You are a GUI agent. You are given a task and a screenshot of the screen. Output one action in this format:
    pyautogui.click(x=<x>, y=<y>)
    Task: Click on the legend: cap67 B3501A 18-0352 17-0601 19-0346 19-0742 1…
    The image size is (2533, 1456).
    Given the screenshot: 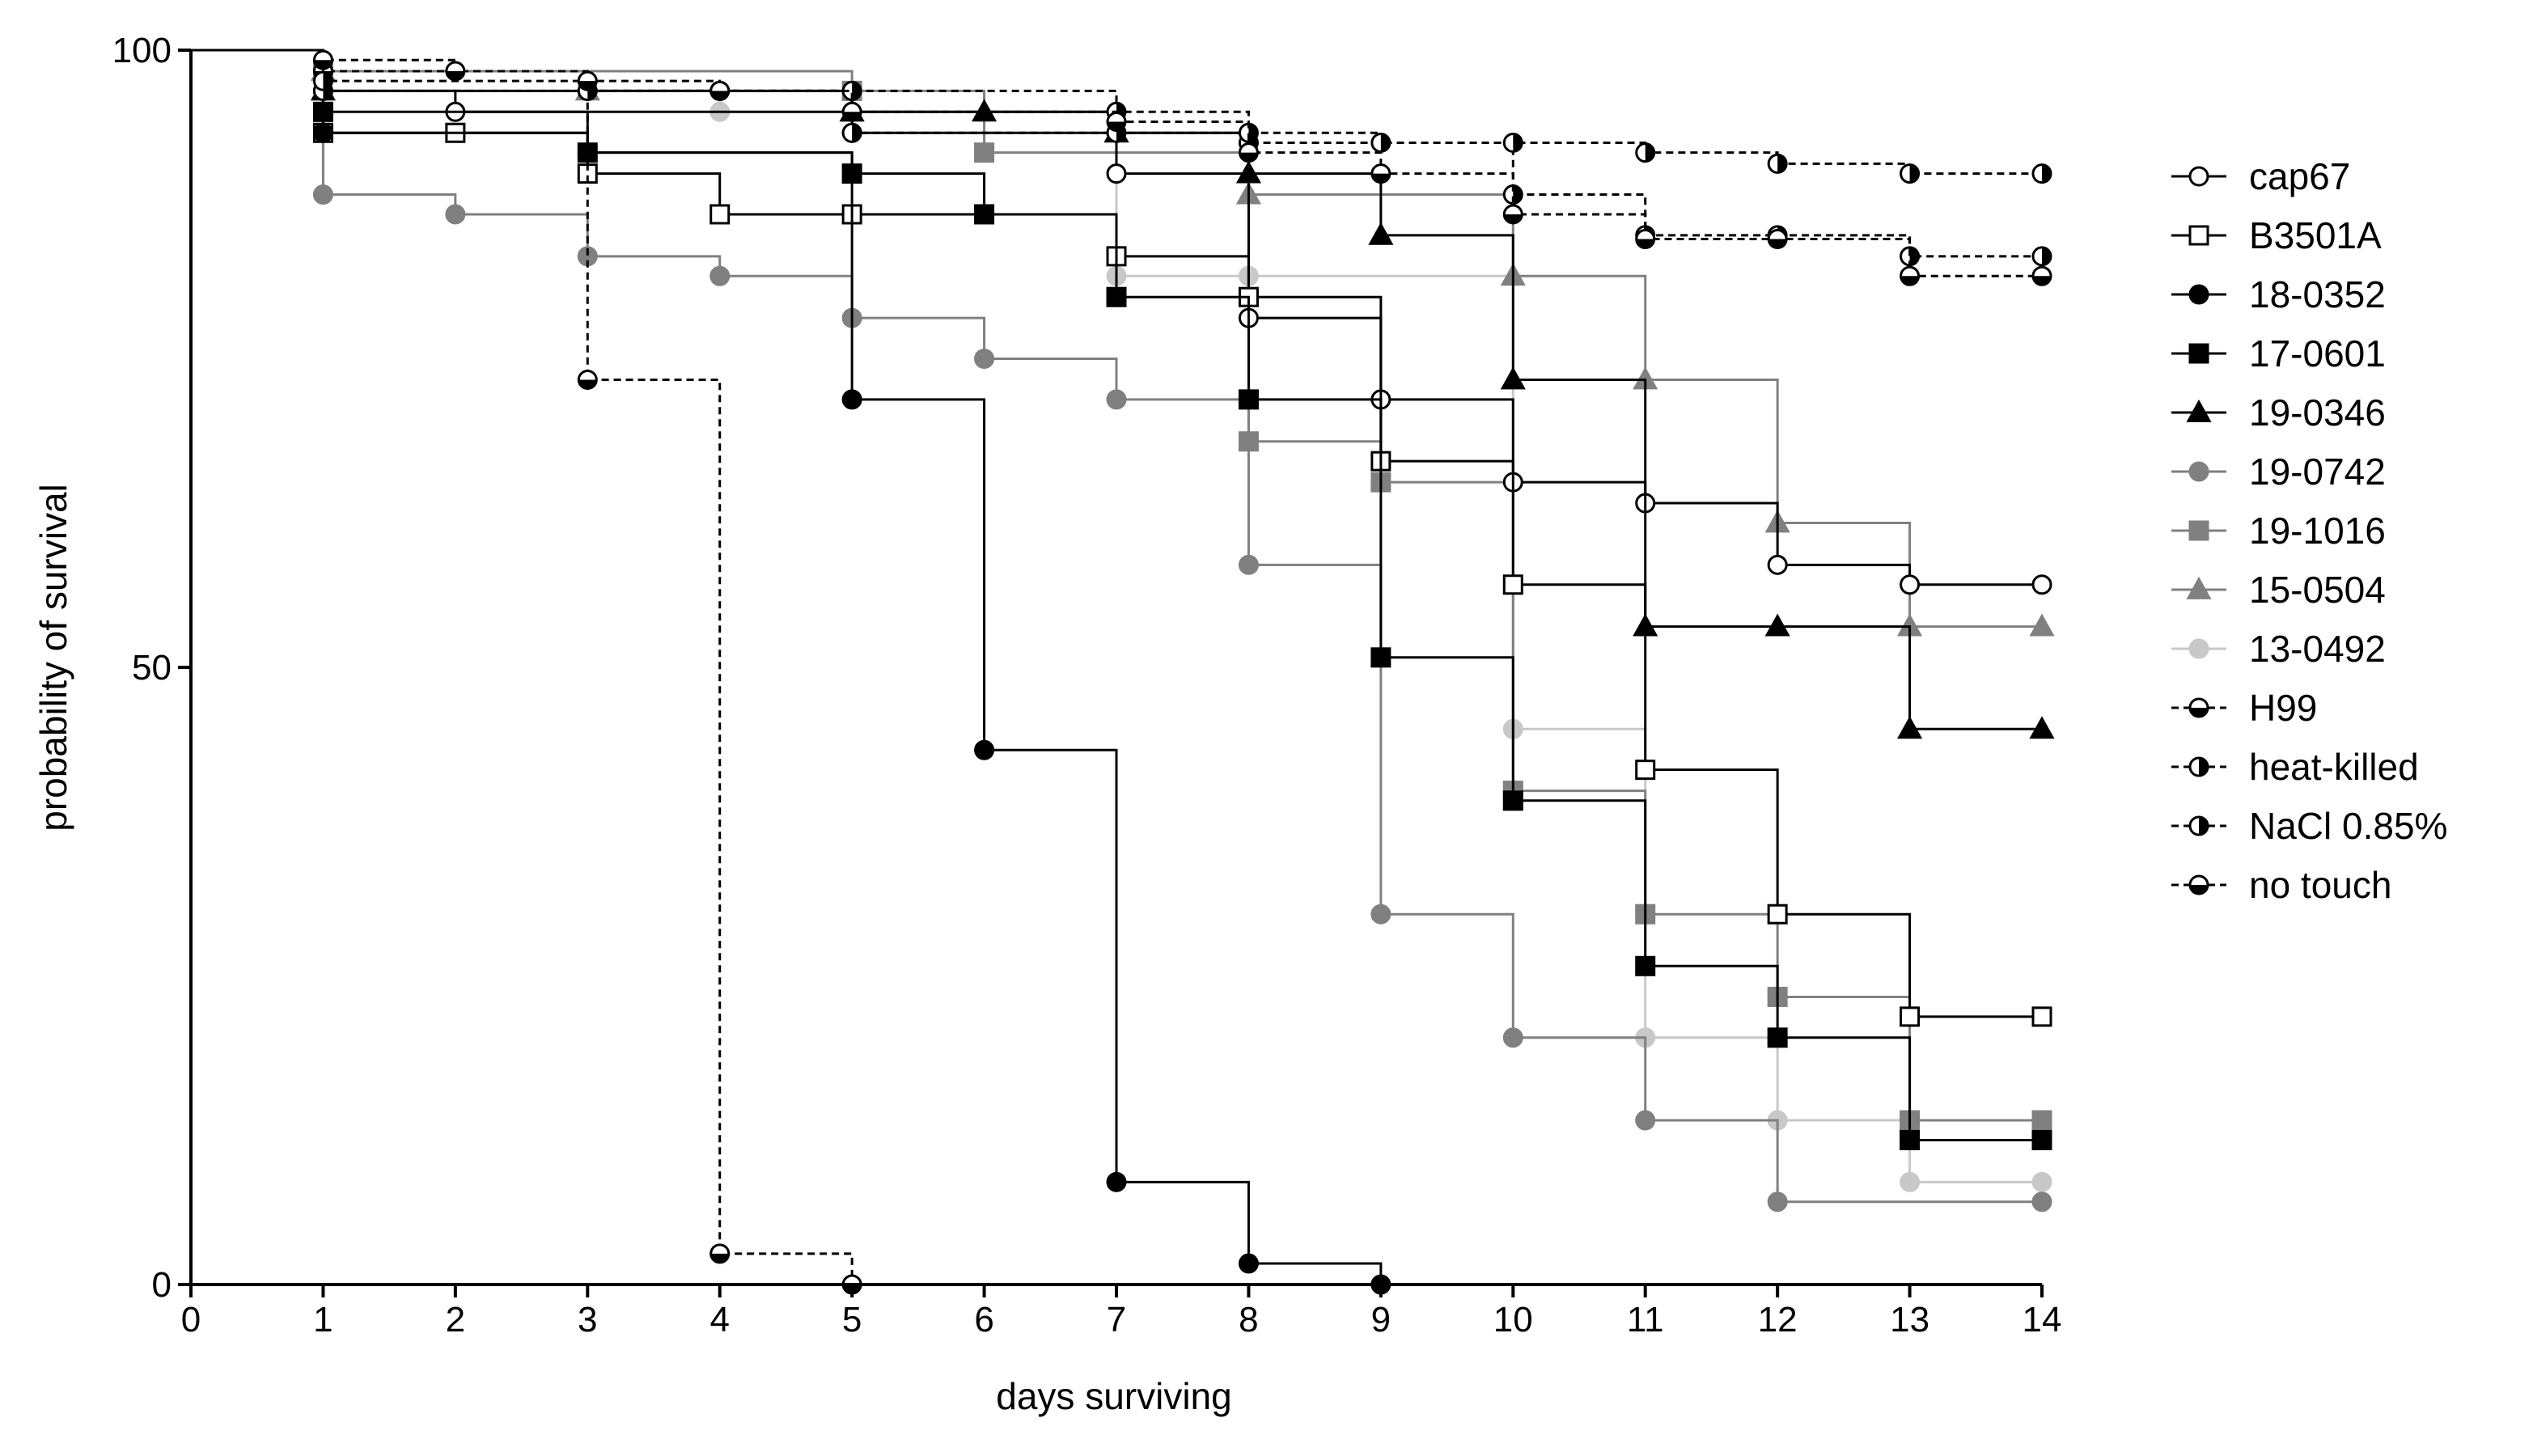 What is the action you would take?
    pyautogui.click(x=2309, y=530)
    